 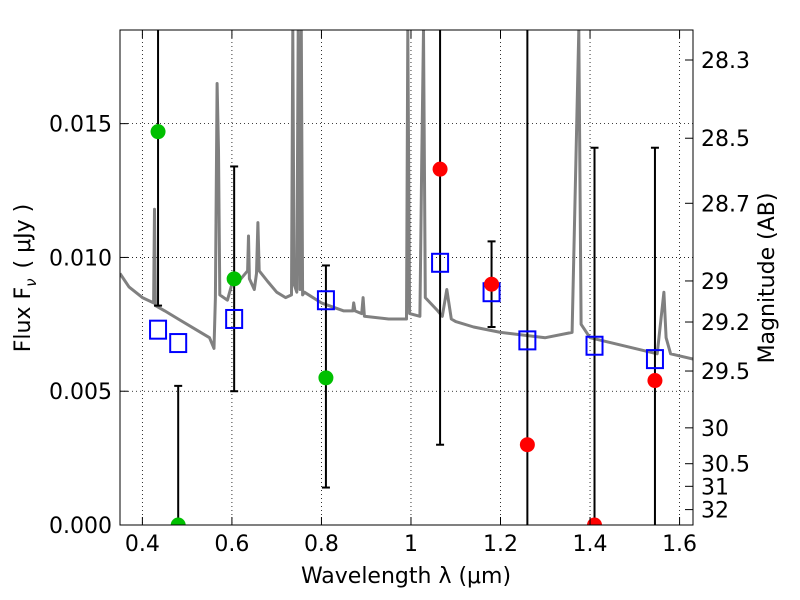 What do you see at coordinates (679, 544) in the screenshot?
I see `x-tick-label: 1.6` at bounding box center [679, 544].